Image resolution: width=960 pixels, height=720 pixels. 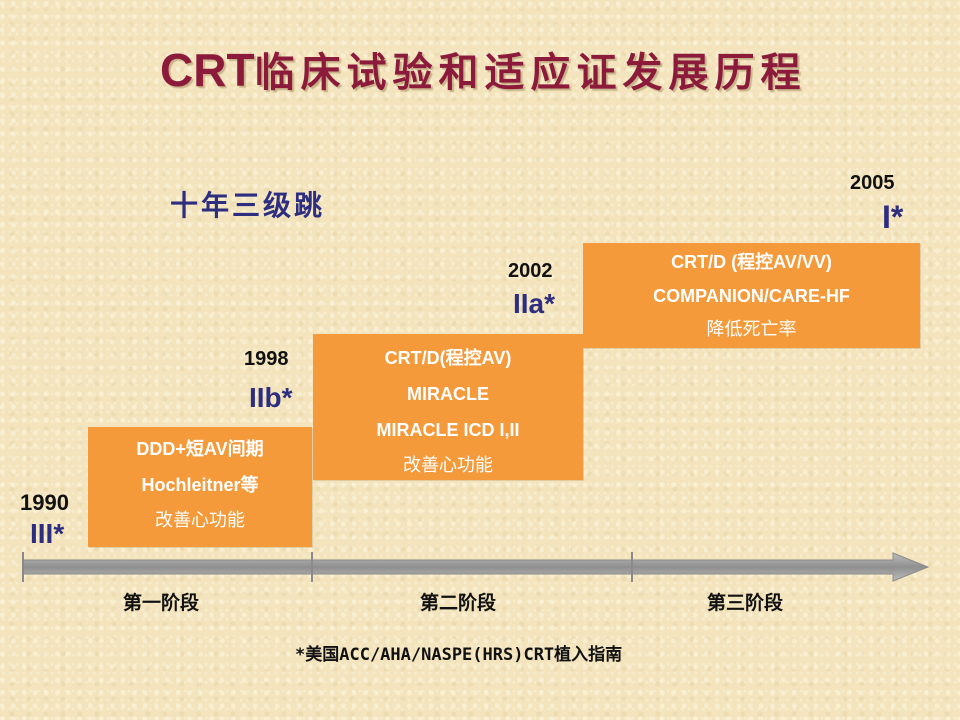 I want to click on class-label-iia: IIa*, so click(x=534, y=303).